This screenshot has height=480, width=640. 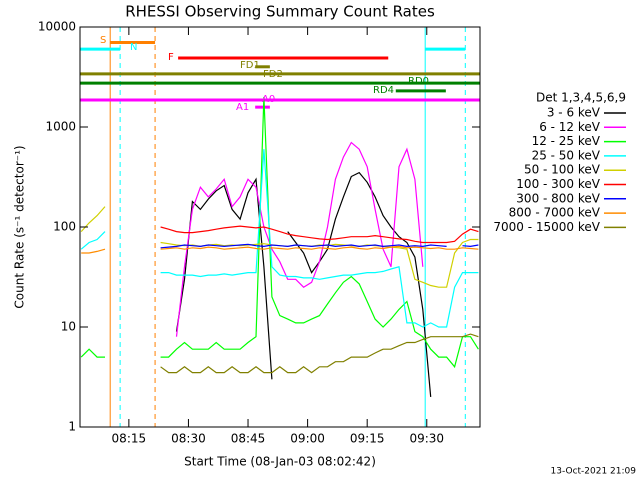 What do you see at coordinates (171, 57) in the screenshot?
I see `flag-label: F` at bounding box center [171, 57].